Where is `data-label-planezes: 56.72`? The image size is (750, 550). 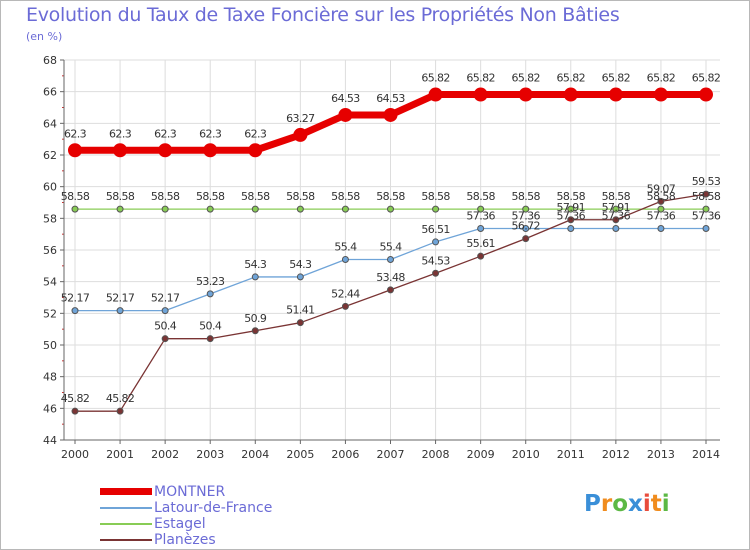 data-label-planezes: 56.72 is located at coordinates (525, 226).